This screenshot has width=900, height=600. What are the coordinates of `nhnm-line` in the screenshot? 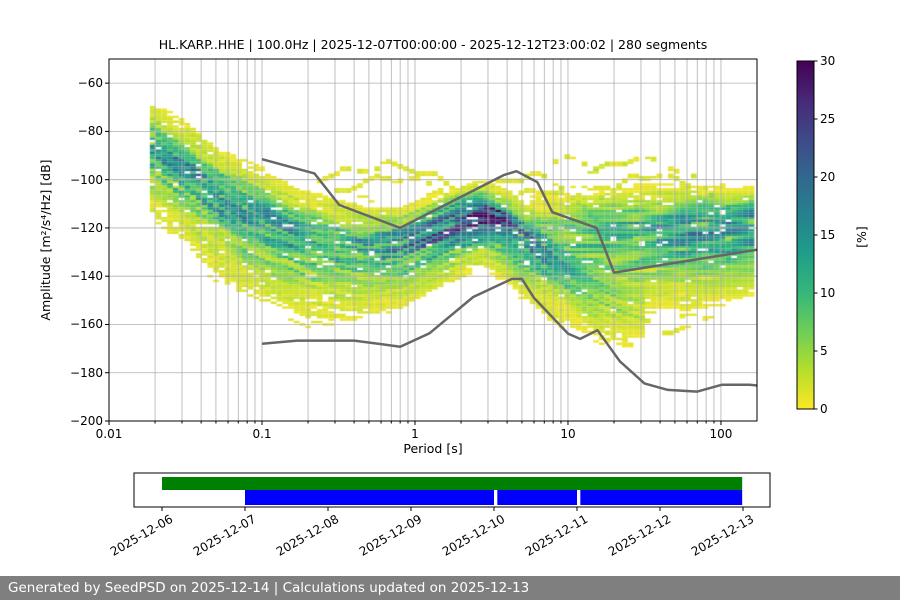 It's located at (509, 215).